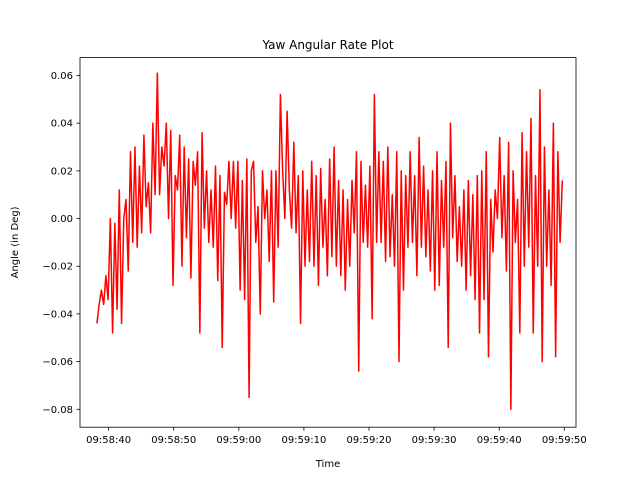 This screenshot has height=480, width=640. I want to click on y-tick-label: −0.02, so click(57, 267).